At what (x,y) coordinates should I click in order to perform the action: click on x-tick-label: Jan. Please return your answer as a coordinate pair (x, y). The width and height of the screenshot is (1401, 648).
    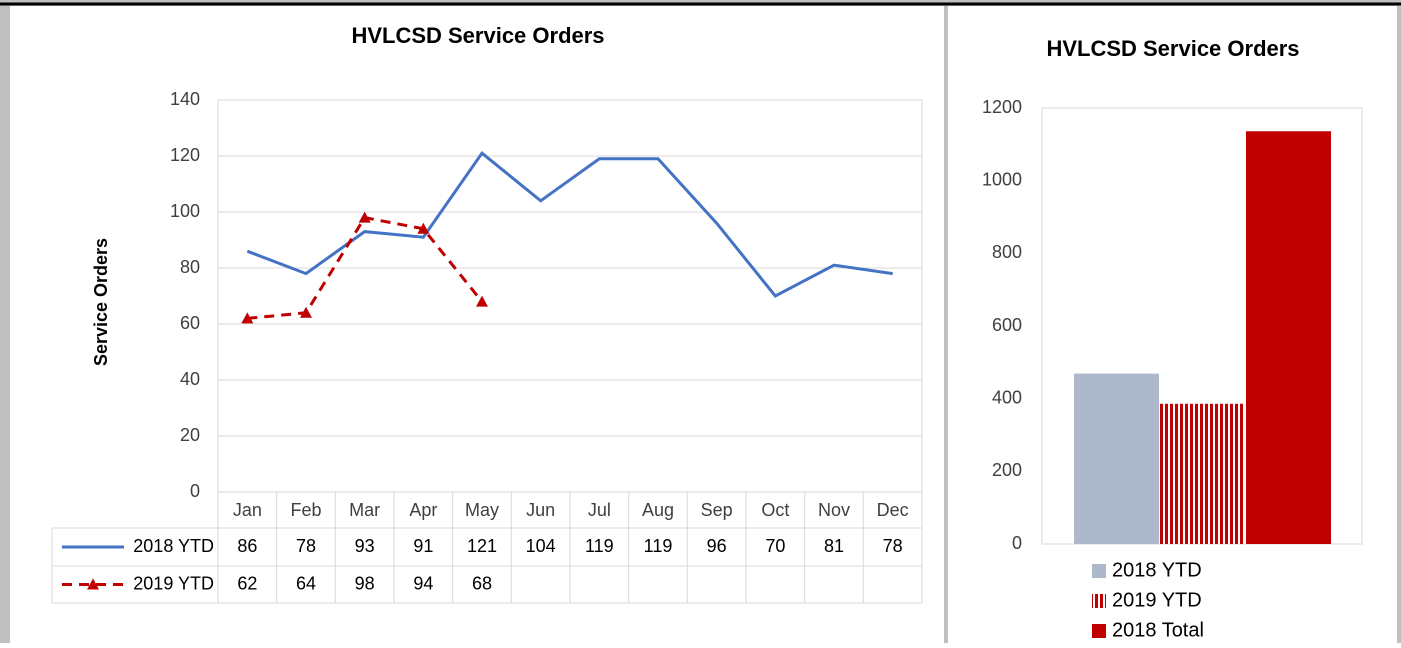
    Looking at the image, I should click on (247, 510).